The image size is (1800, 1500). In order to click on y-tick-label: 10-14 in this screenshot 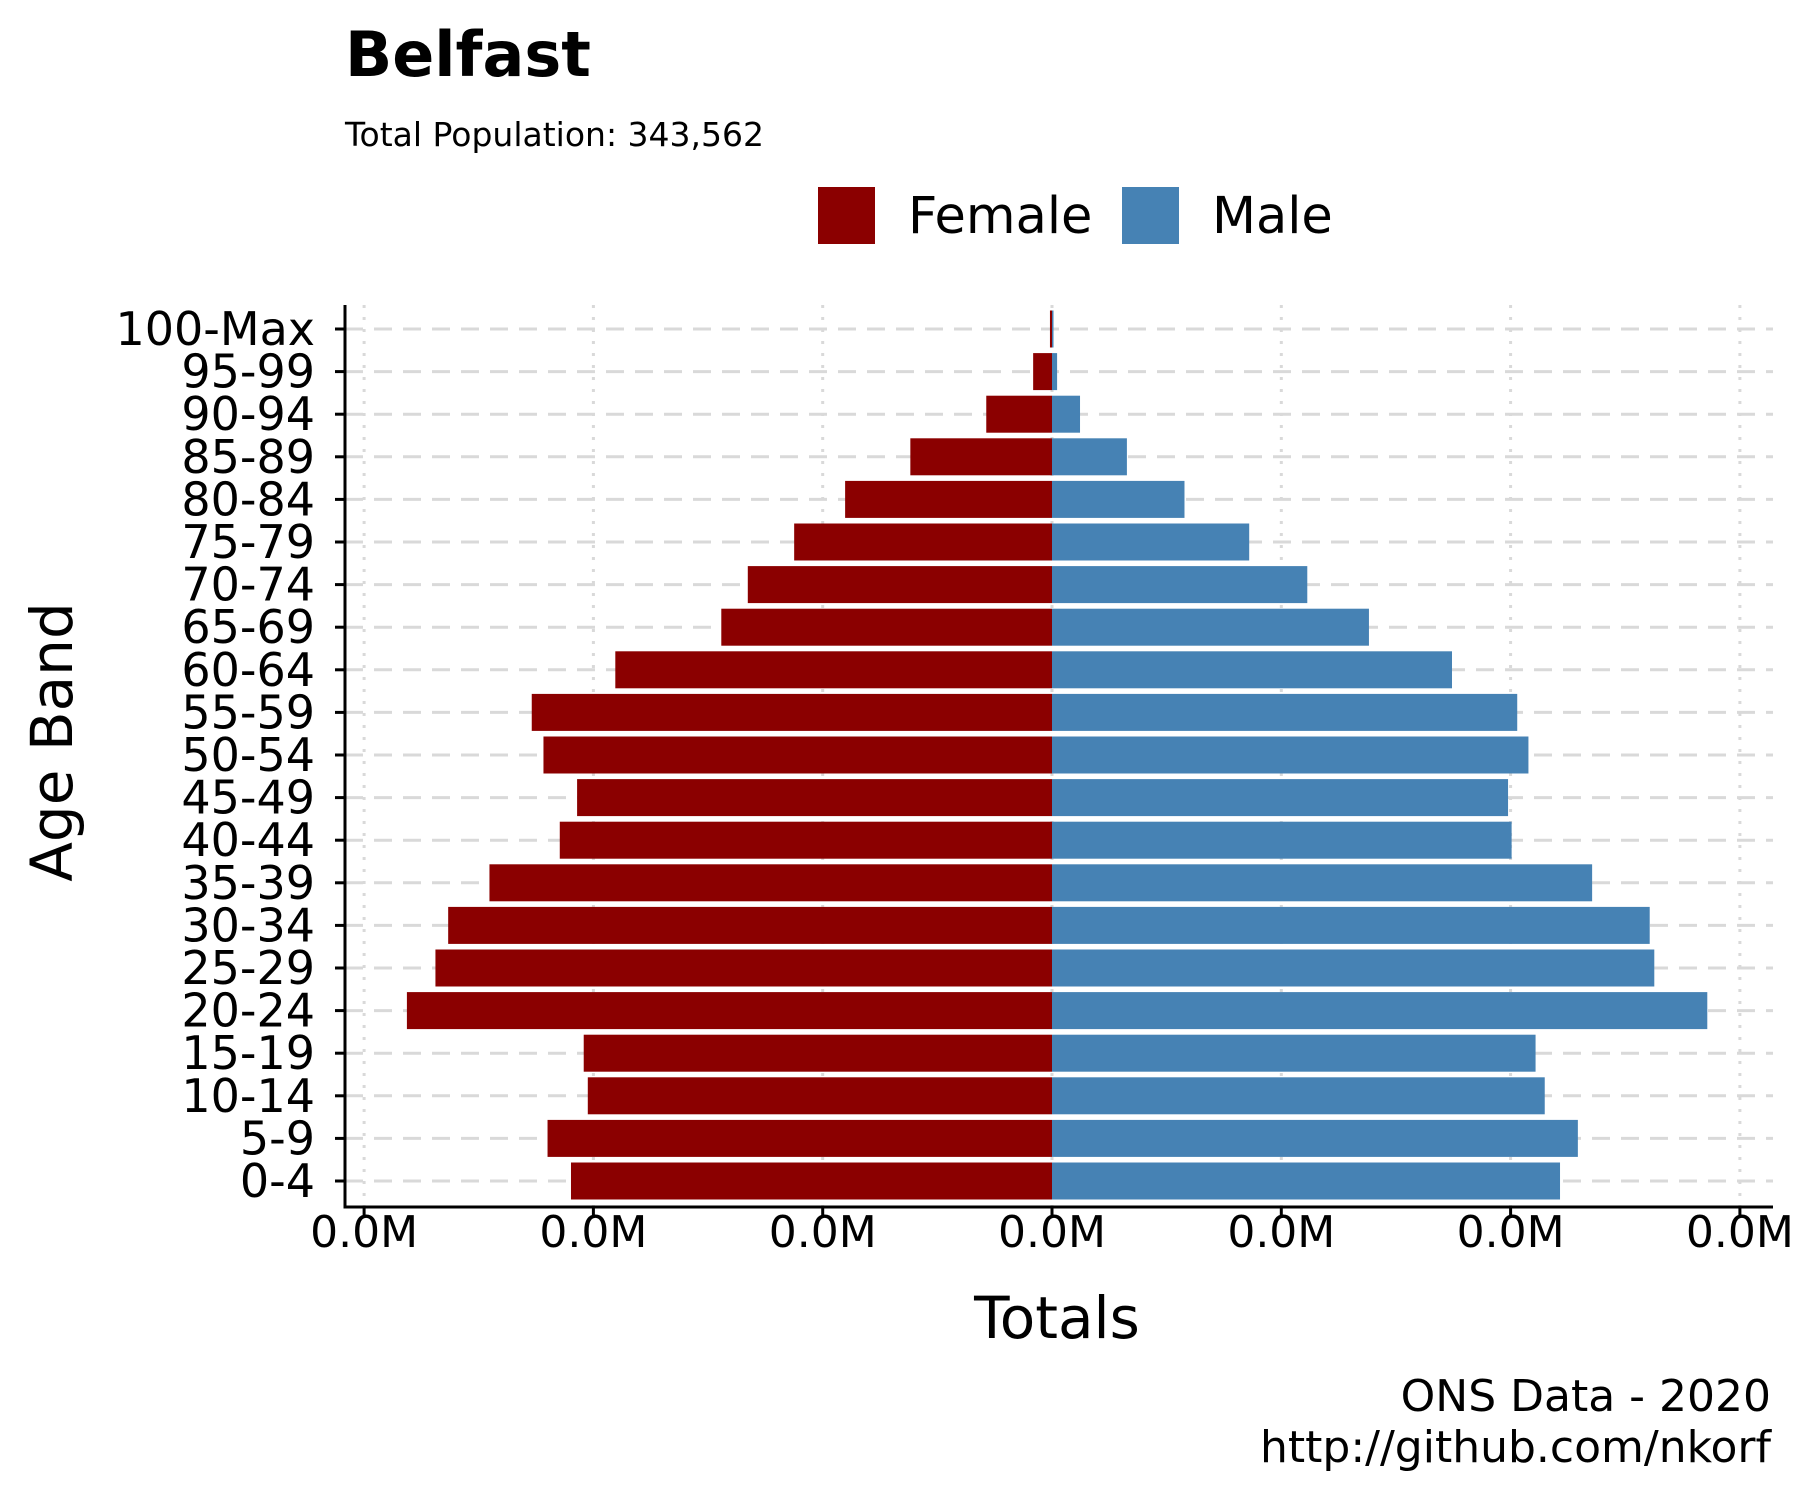, I will do `click(248, 1096)`.